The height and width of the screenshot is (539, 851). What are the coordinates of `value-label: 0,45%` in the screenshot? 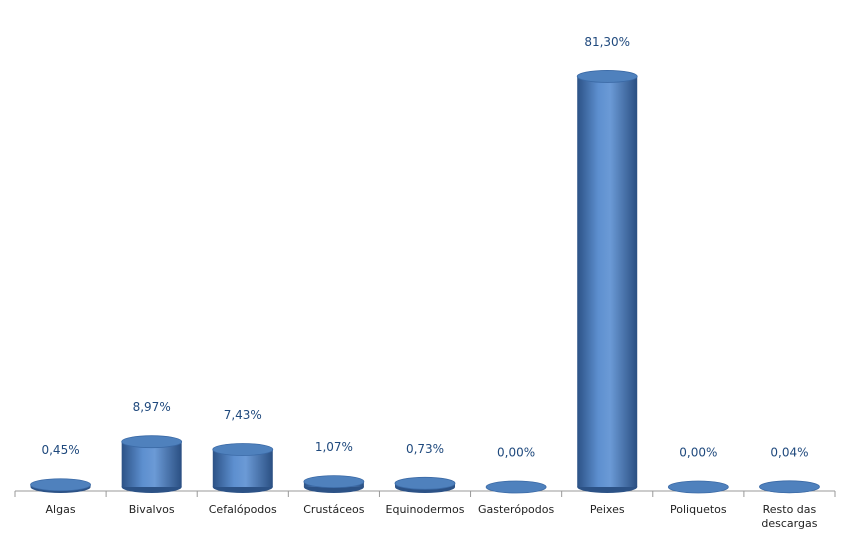 It's located at (60, 450).